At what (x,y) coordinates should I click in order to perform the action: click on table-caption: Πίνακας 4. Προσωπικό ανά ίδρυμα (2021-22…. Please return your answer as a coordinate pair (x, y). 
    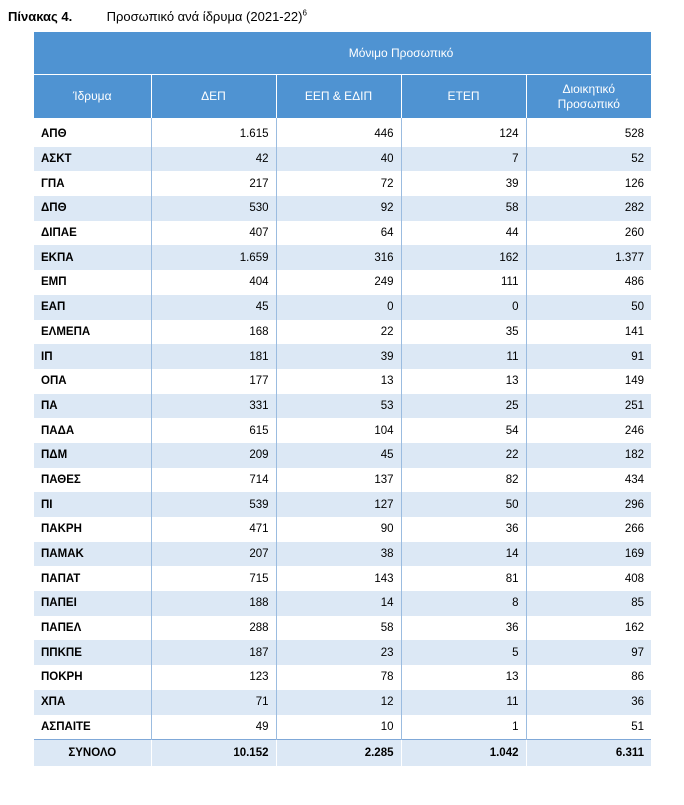
    Looking at the image, I should click on (157, 17).